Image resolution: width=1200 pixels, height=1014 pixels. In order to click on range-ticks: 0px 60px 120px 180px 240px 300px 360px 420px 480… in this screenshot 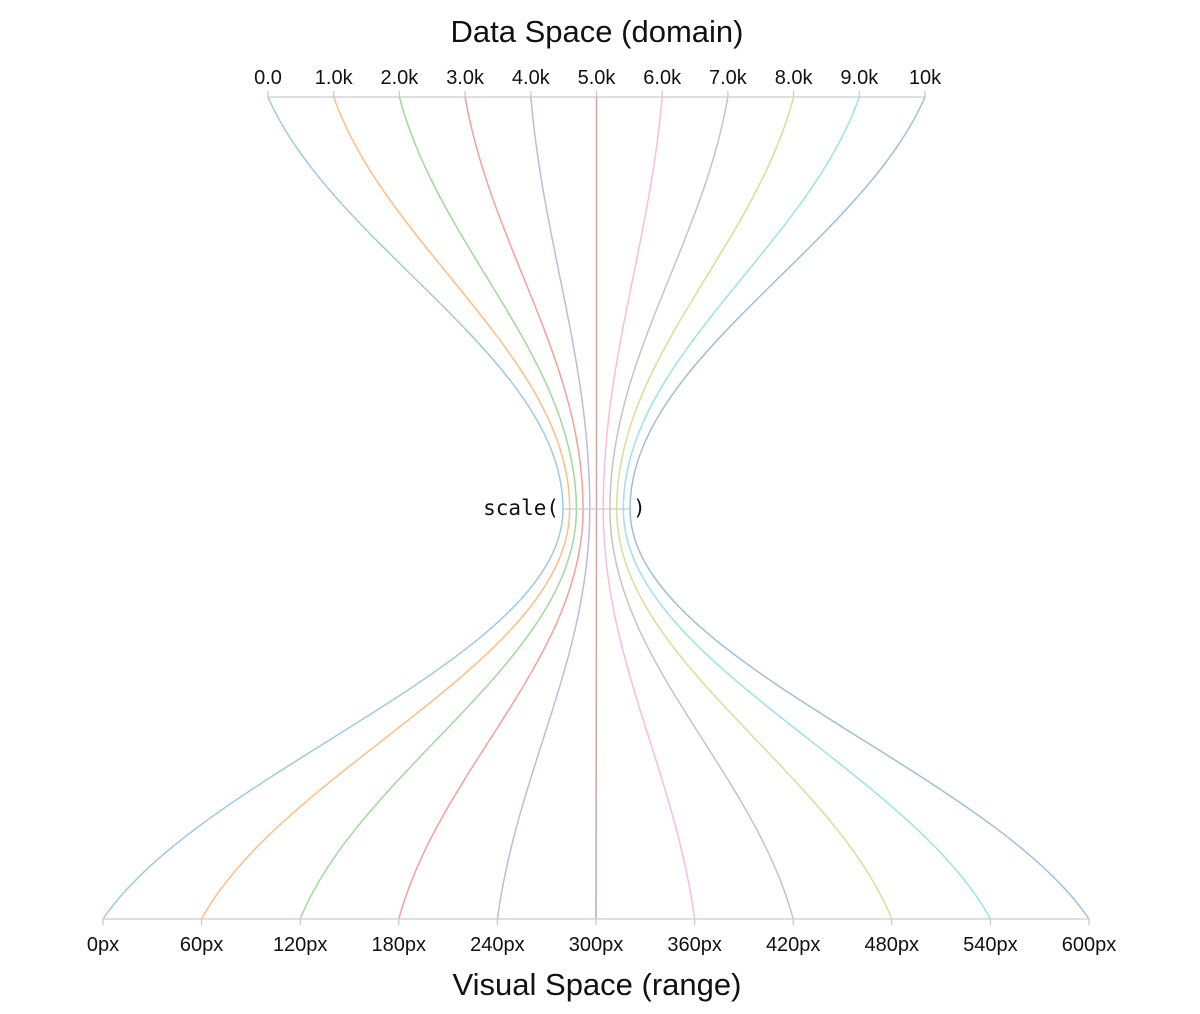, I will do `click(601, 937)`.